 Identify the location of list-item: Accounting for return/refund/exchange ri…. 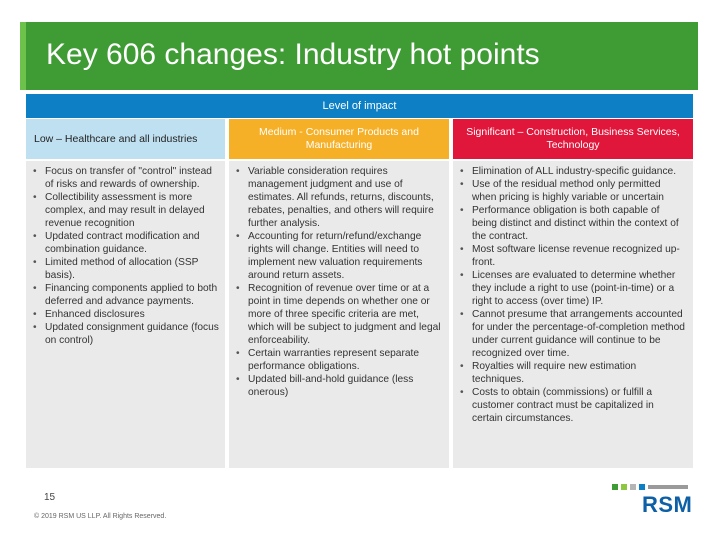
(339, 256).